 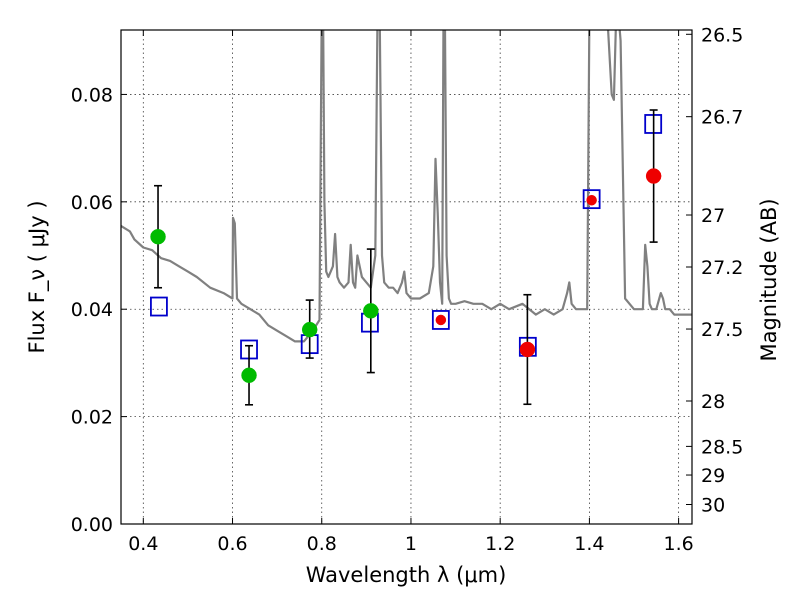 I want to click on x-tick-label: 0.4, so click(x=143, y=544).